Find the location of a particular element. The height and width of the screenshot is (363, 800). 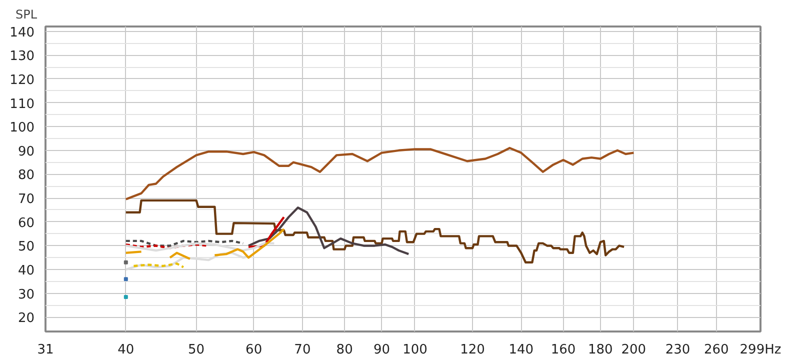

y-tick-label: 140 is located at coordinates (22, 32).